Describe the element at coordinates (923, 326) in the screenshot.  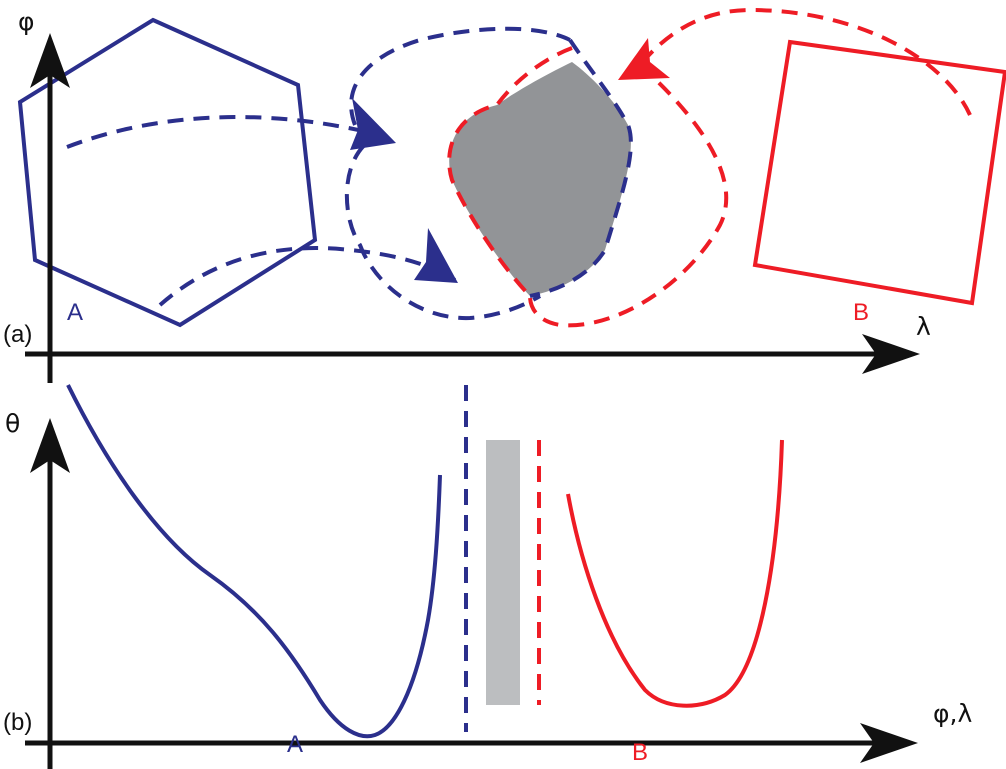
I see `x-axis-a-label: λ` at that location.